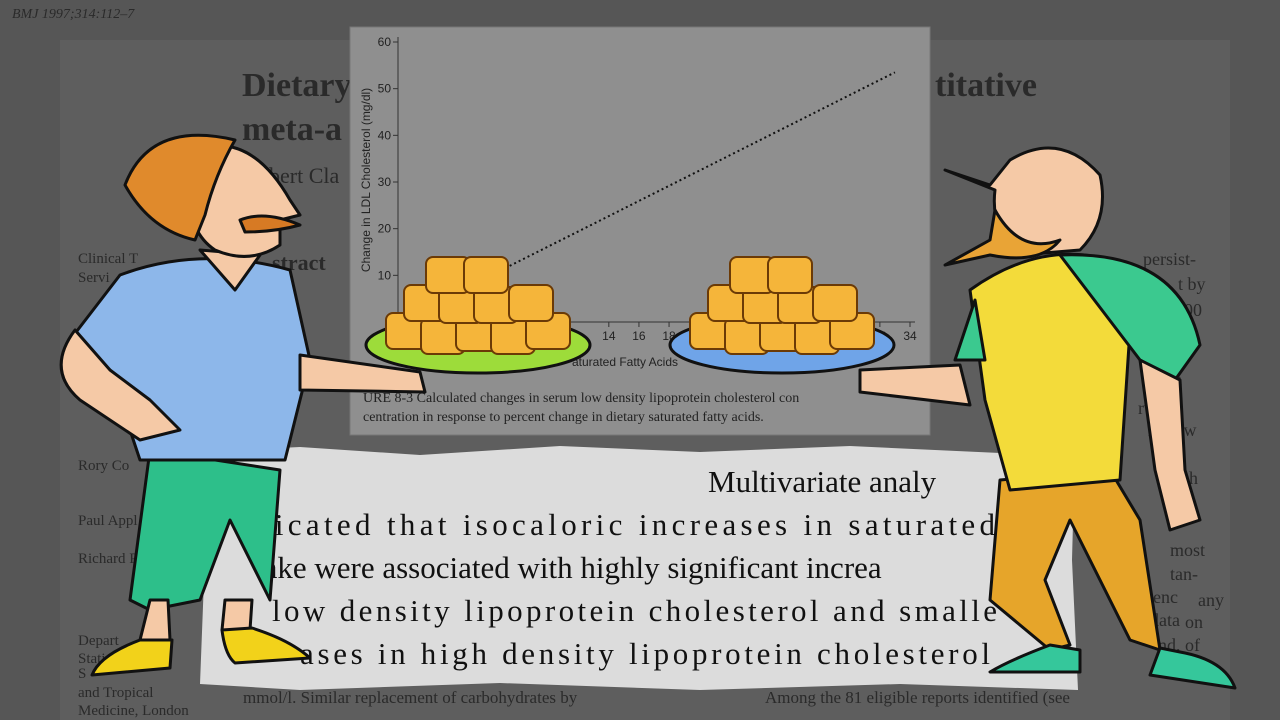 The image size is (1280, 720). Describe the element at coordinates (1211, 600) in the screenshot. I see `column-text: any` at that location.